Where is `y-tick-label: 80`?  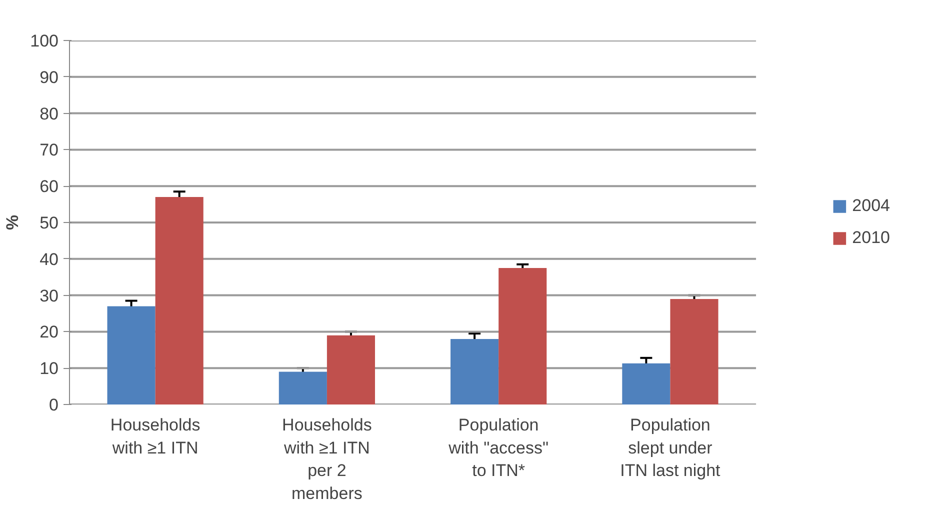 y-tick-label: 80 is located at coordinates (49, 114).